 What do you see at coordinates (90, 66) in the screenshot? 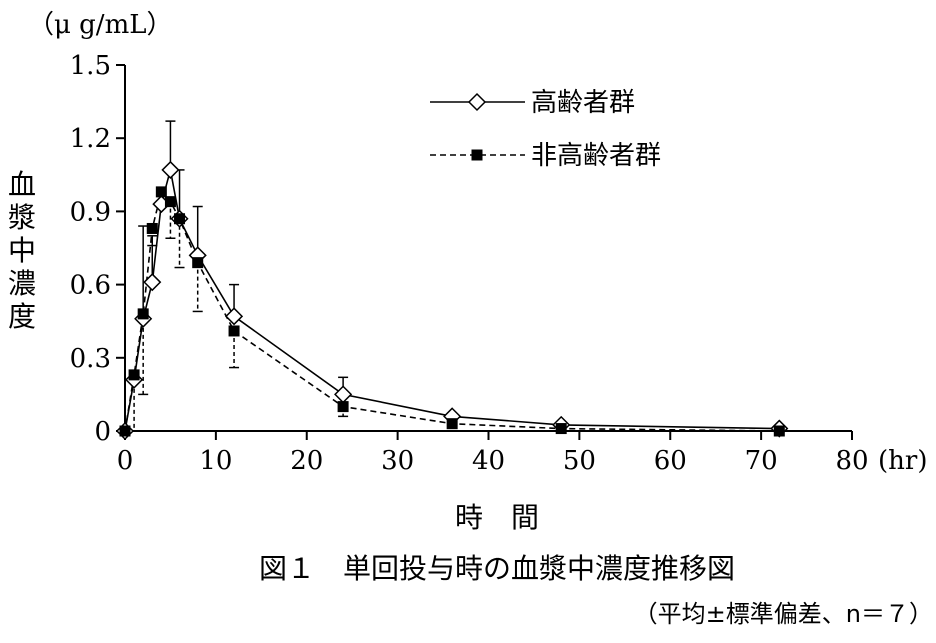
I see `y-tick-label: 1.5` at bounding box center [90, 66].